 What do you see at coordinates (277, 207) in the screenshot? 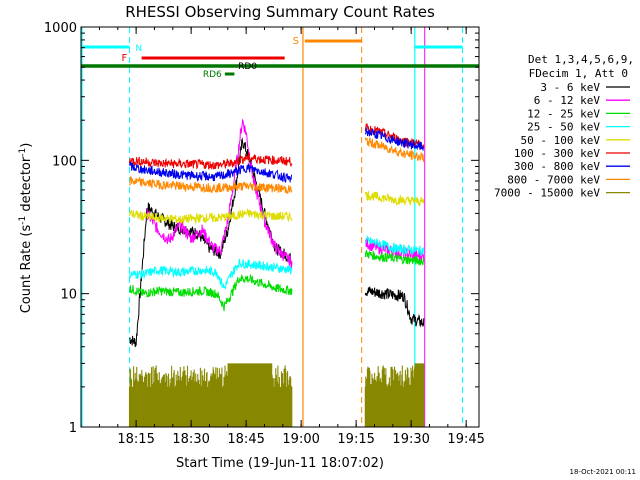
I see `series-50-100-kev` at bounding box center [277, 207].